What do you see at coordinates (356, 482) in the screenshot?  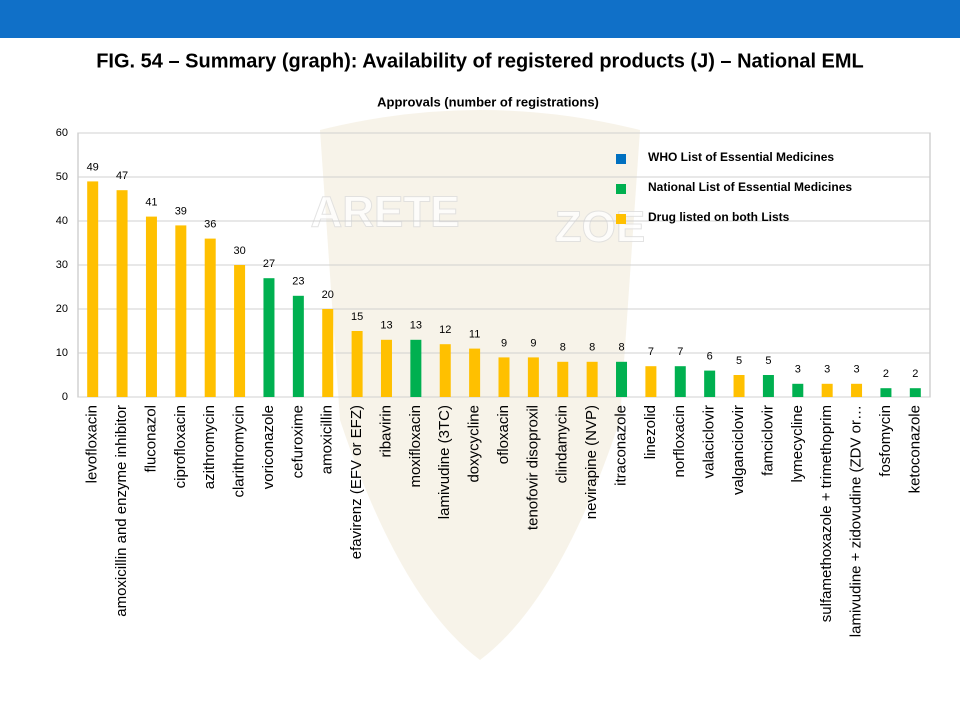 I see `x-tick-label: efavirenz (EFV or EFZ)` at bounding box center [356, 482].